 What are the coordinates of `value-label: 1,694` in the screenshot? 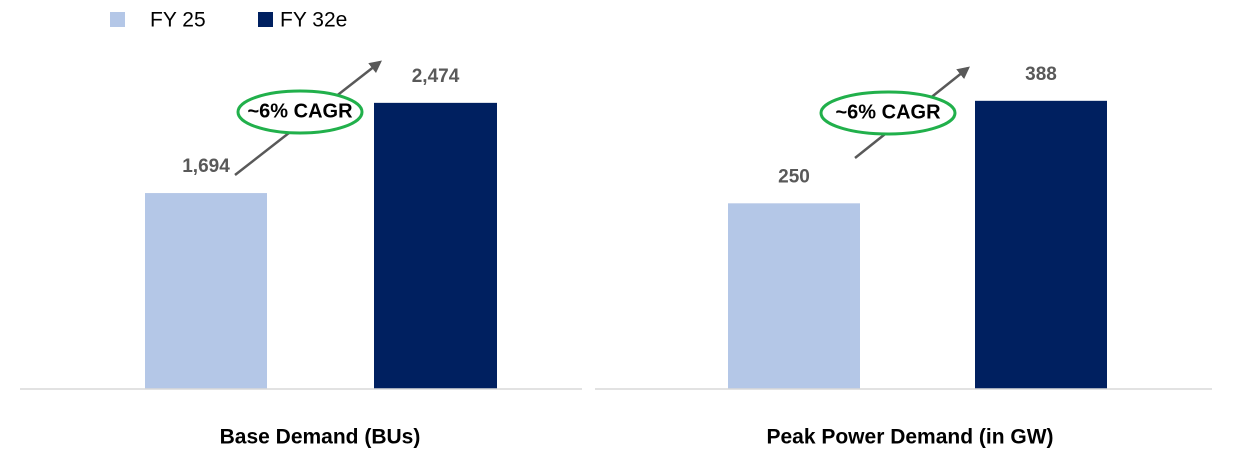 It's located at (206, 166).